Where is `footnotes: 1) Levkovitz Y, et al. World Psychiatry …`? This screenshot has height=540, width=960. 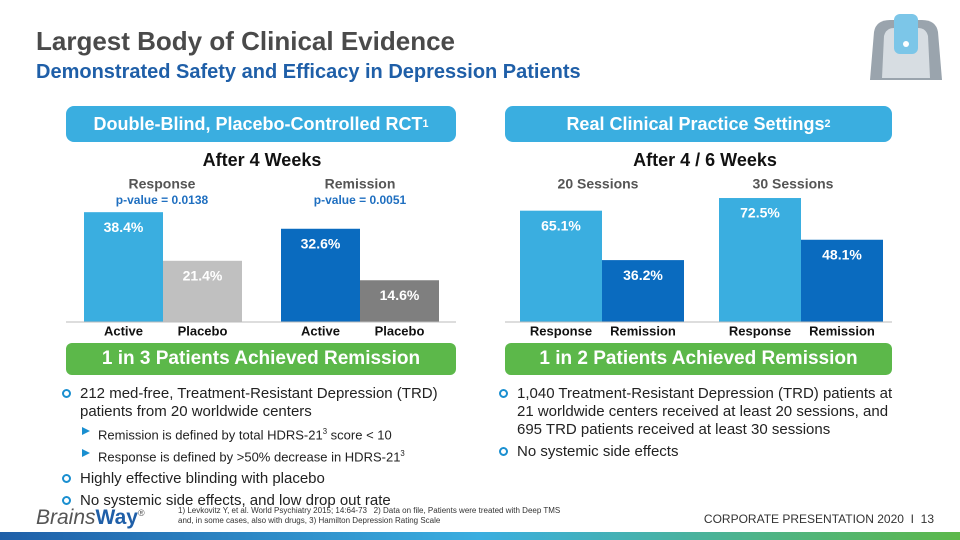
footnotes: 1) Levkovitz Y, et al. World Psychiatry … is located at coordinates (369, 516).